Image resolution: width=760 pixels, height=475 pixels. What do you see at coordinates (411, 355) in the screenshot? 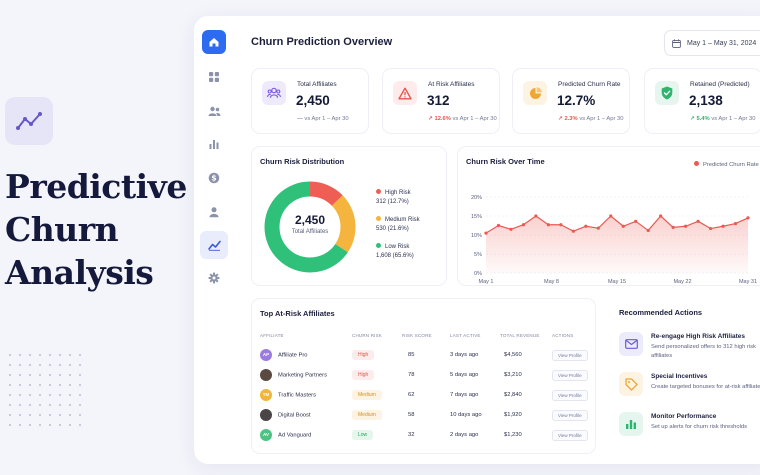
I see `risk-score: 85` at bounding box center [411, 355].